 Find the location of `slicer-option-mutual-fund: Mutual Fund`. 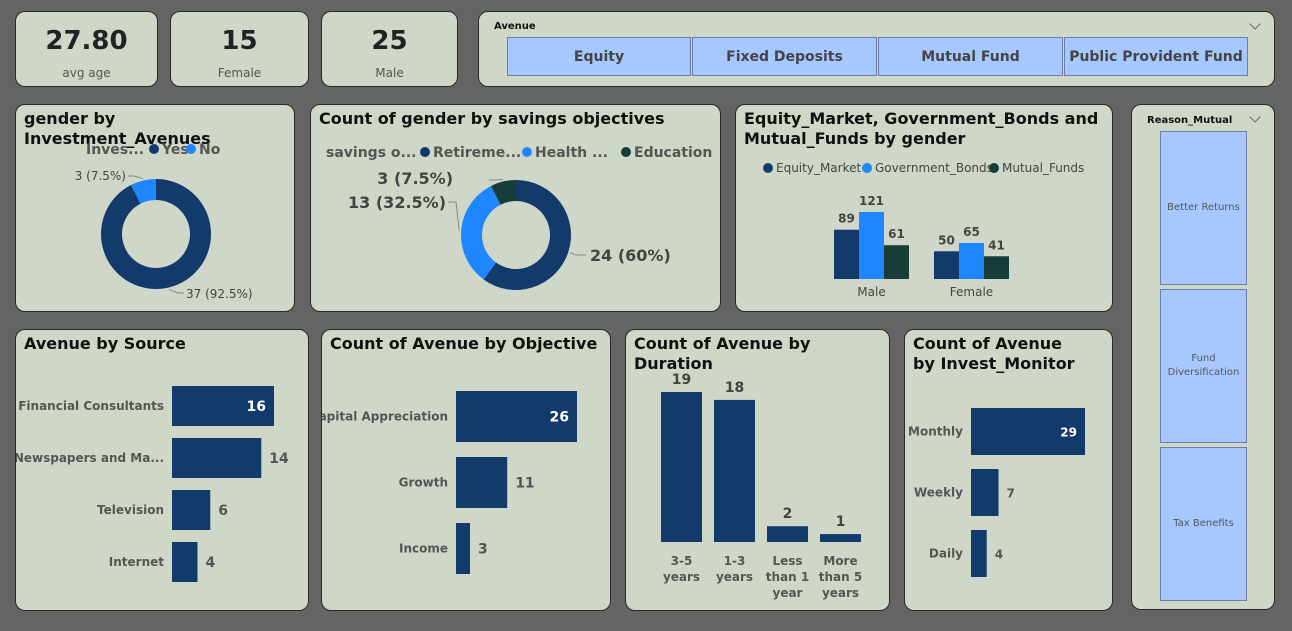

slicer-option-mutual-fund: Mutual Fund is located at coordinates (970, 56).